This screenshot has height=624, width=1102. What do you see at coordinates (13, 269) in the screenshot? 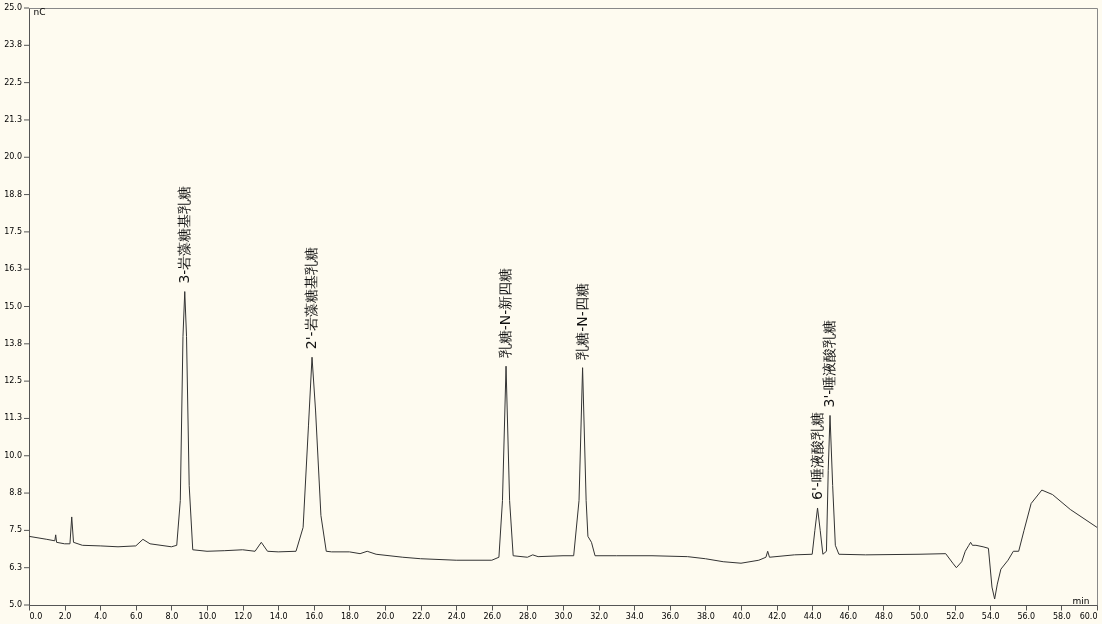
I see `y-tick-label: 16.3` at bounding box center [13, 269].